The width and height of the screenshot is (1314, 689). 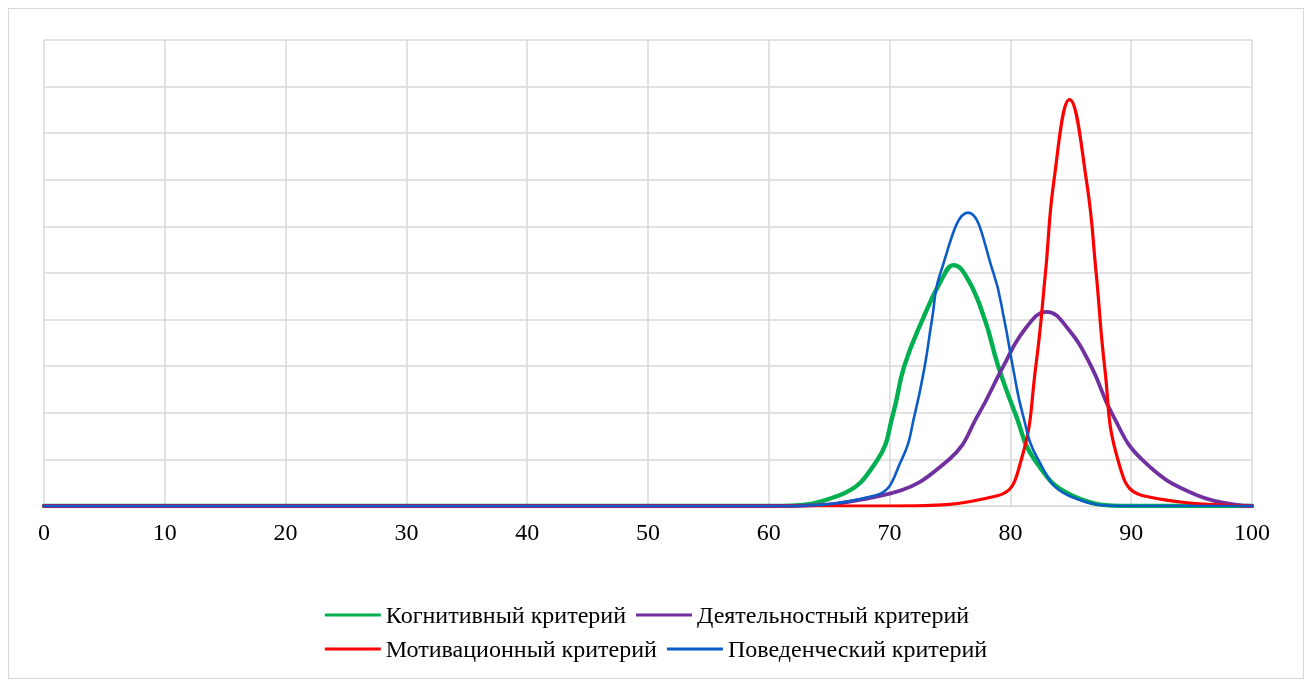 What do you see at coordinates (889, 532) in the screenshot?
I see `x-tick-label: 70` at bounding box center [889, 532].